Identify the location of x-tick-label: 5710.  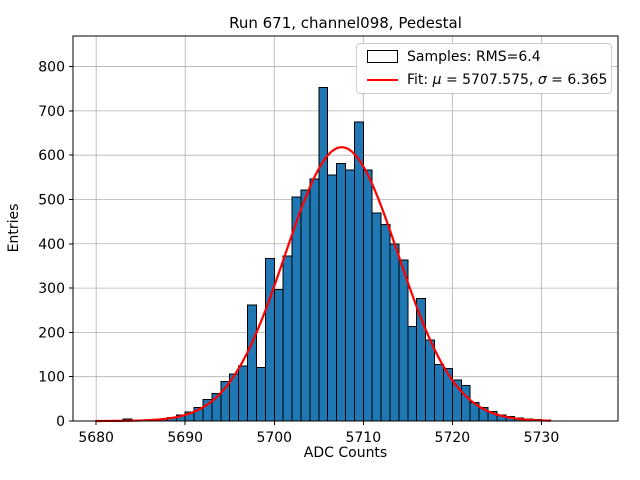
(363, 438).